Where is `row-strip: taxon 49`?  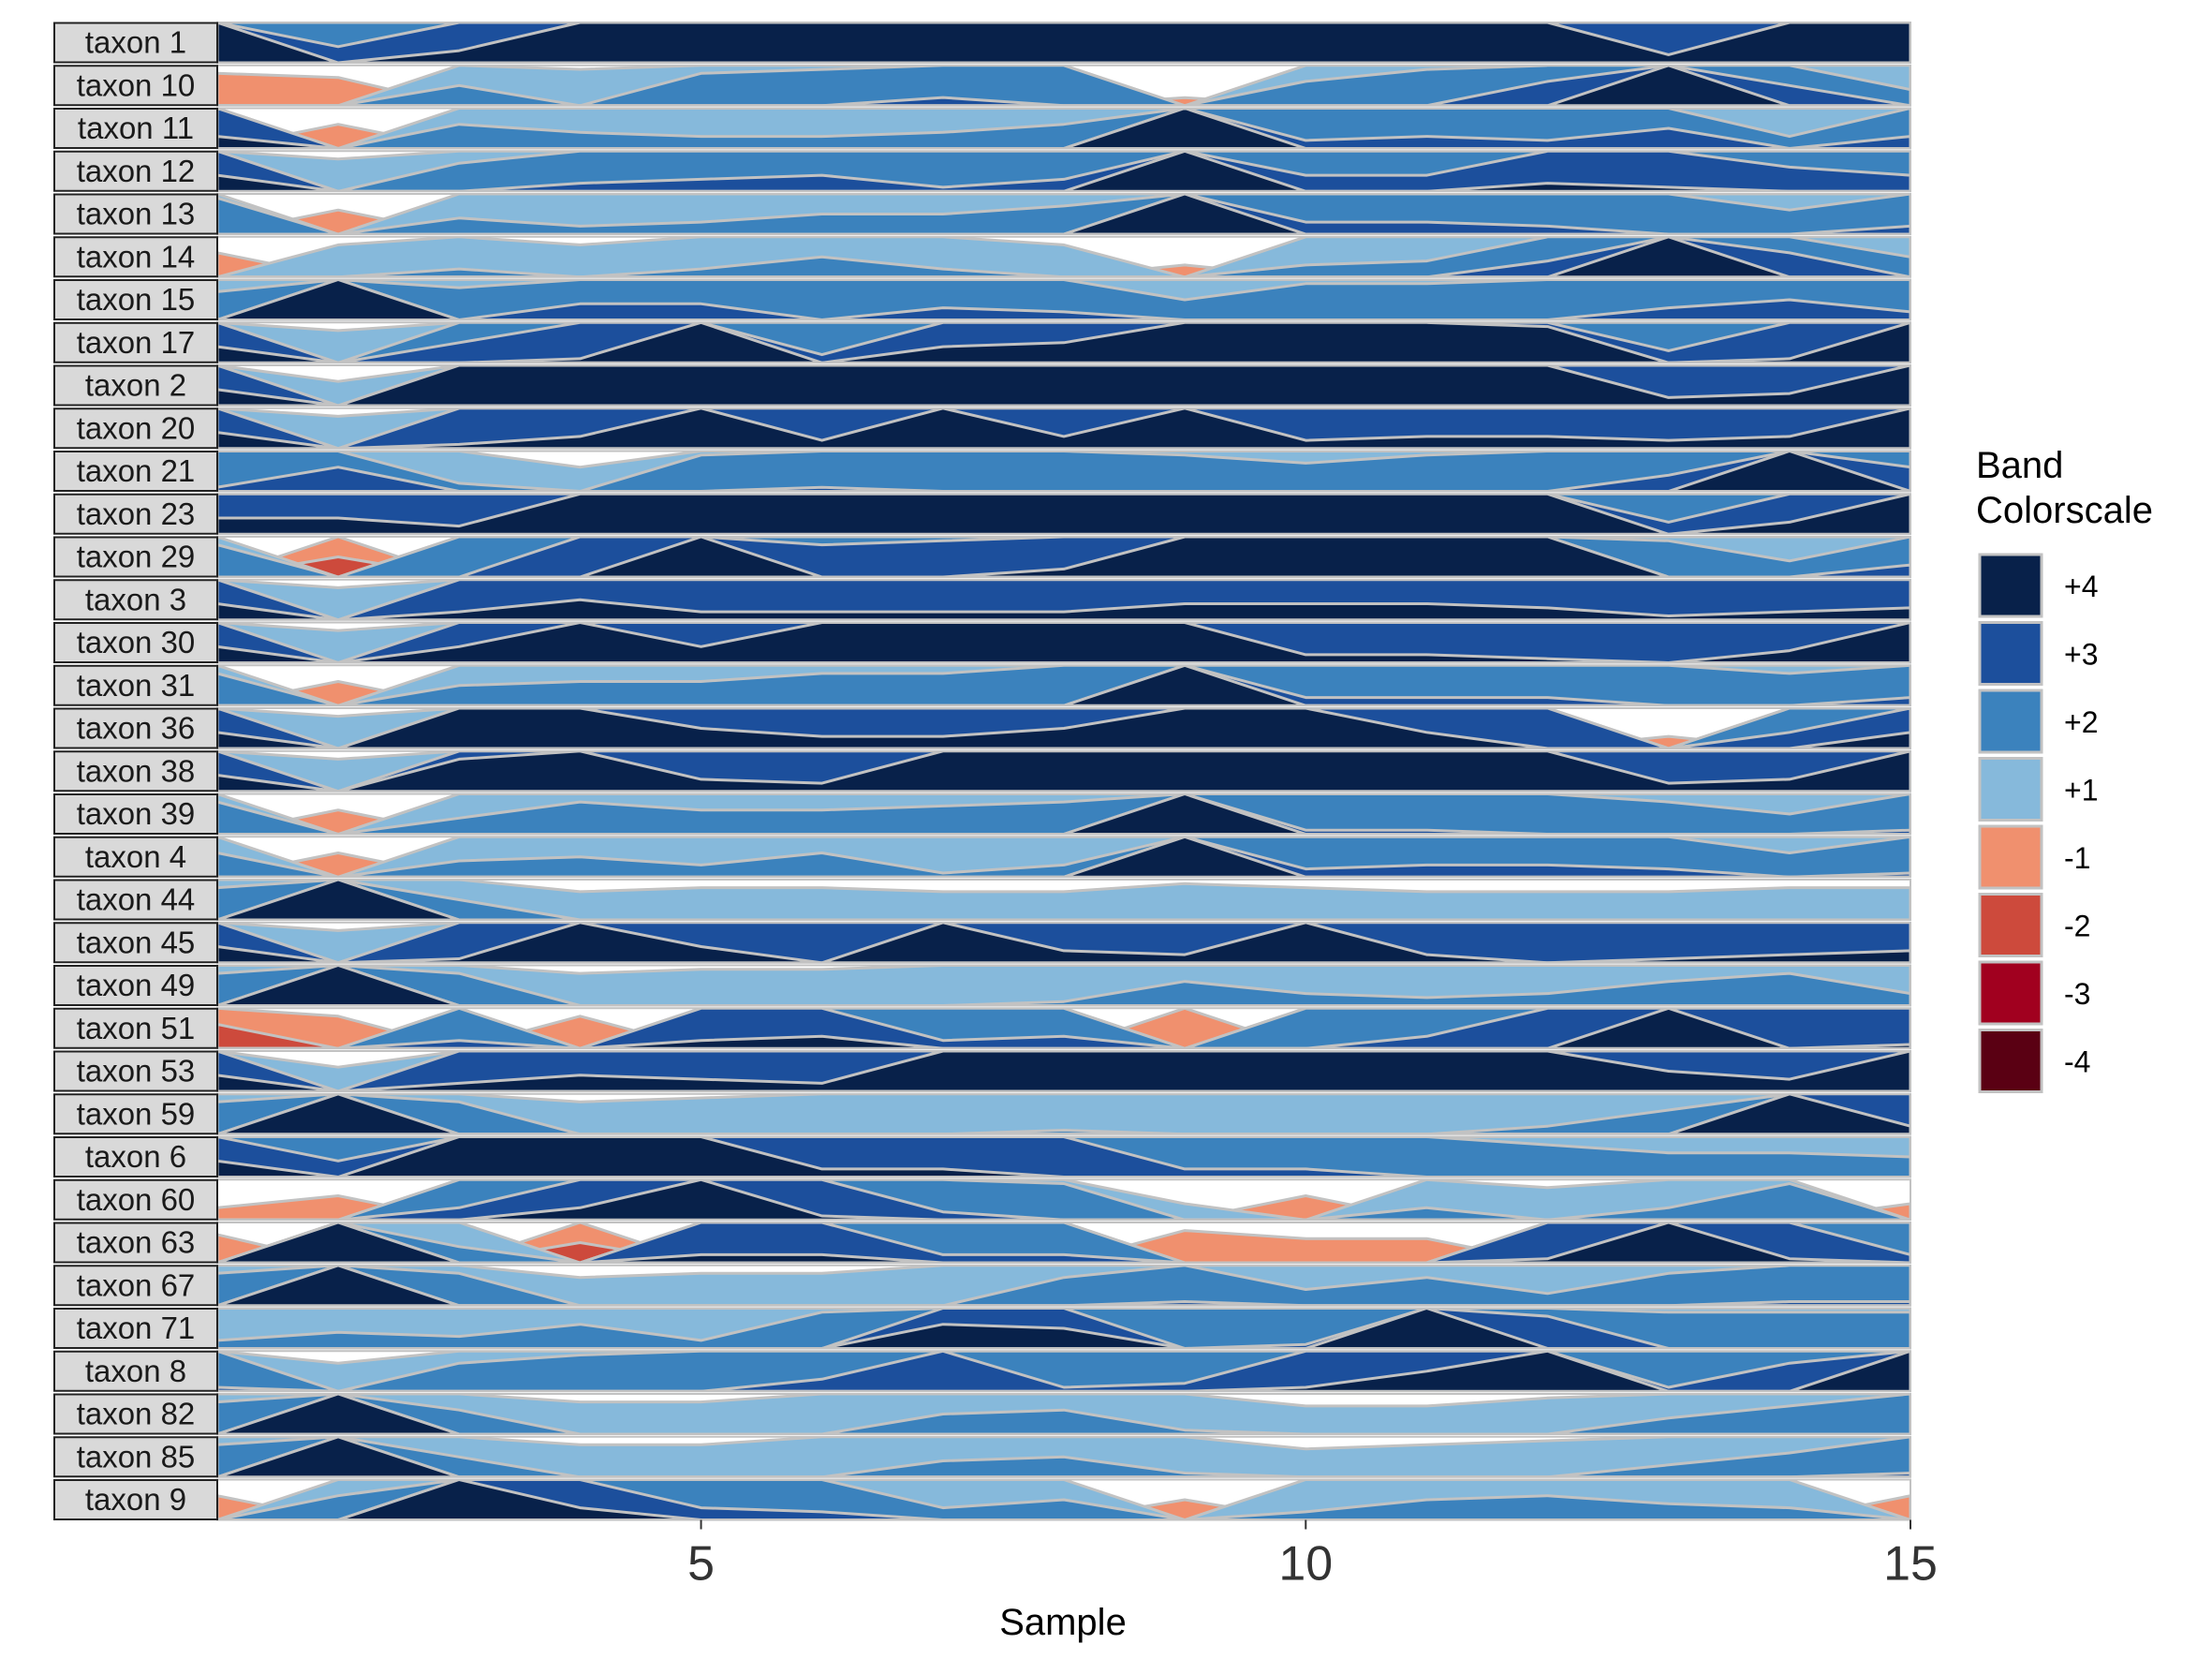 row-strip: taxon 49 is located at coordinates (136, 986).